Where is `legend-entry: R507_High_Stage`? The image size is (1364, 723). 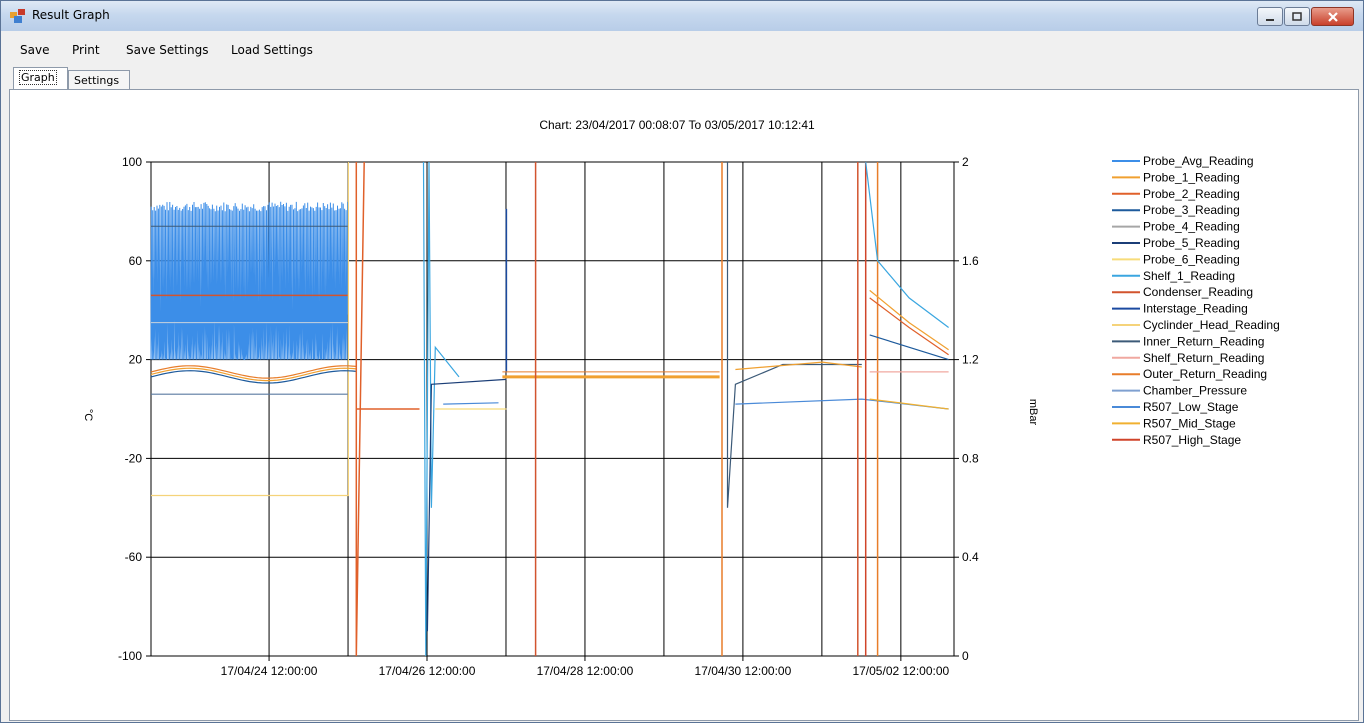 legend-entry: R507_High_Stage is located at coordinates (1192, 440).